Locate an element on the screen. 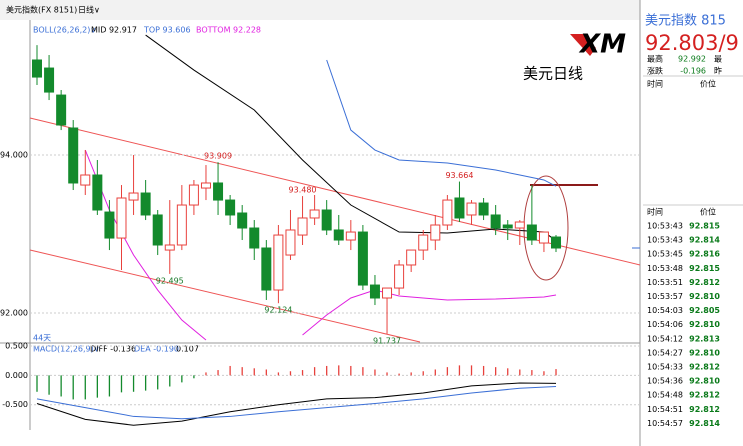 Image resolution: width=743 pixels, height=446 pixels. tick-time: 10:53:51 is located at coordinates (665, 282).